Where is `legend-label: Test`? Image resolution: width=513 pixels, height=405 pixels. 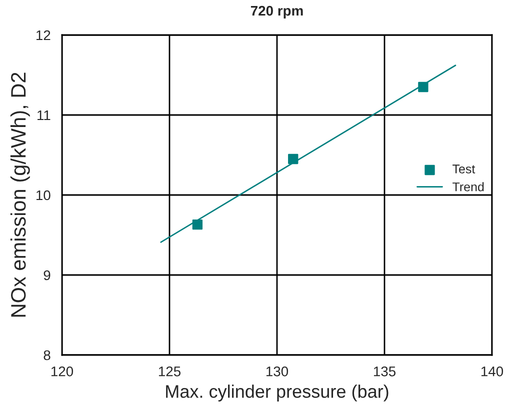 legend-label: Test is located at coordinates (464, 169).